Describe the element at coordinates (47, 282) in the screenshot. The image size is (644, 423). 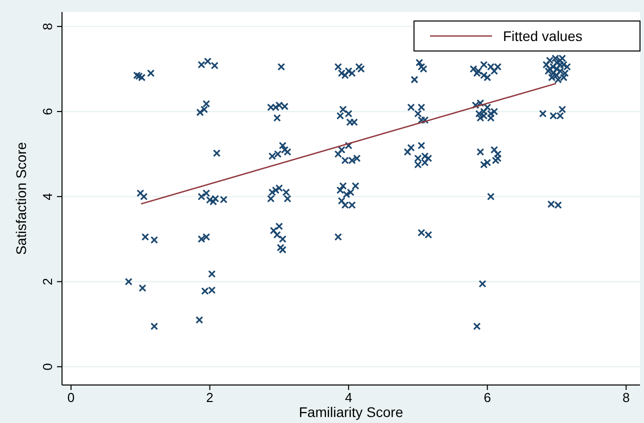
I see `y-tick-label: 2` at that location.